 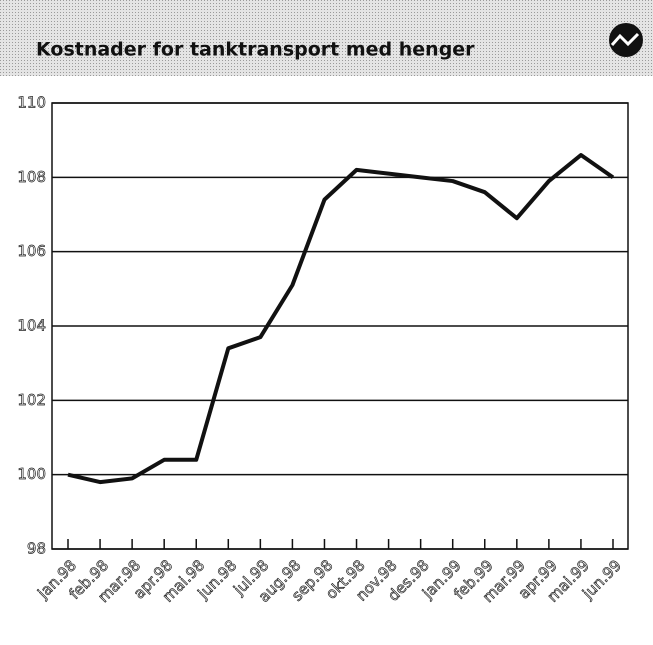 What do you see at coordinates (626, 40) in the screenshot?
I see `logo-icon` at bounding box center [626, 40].